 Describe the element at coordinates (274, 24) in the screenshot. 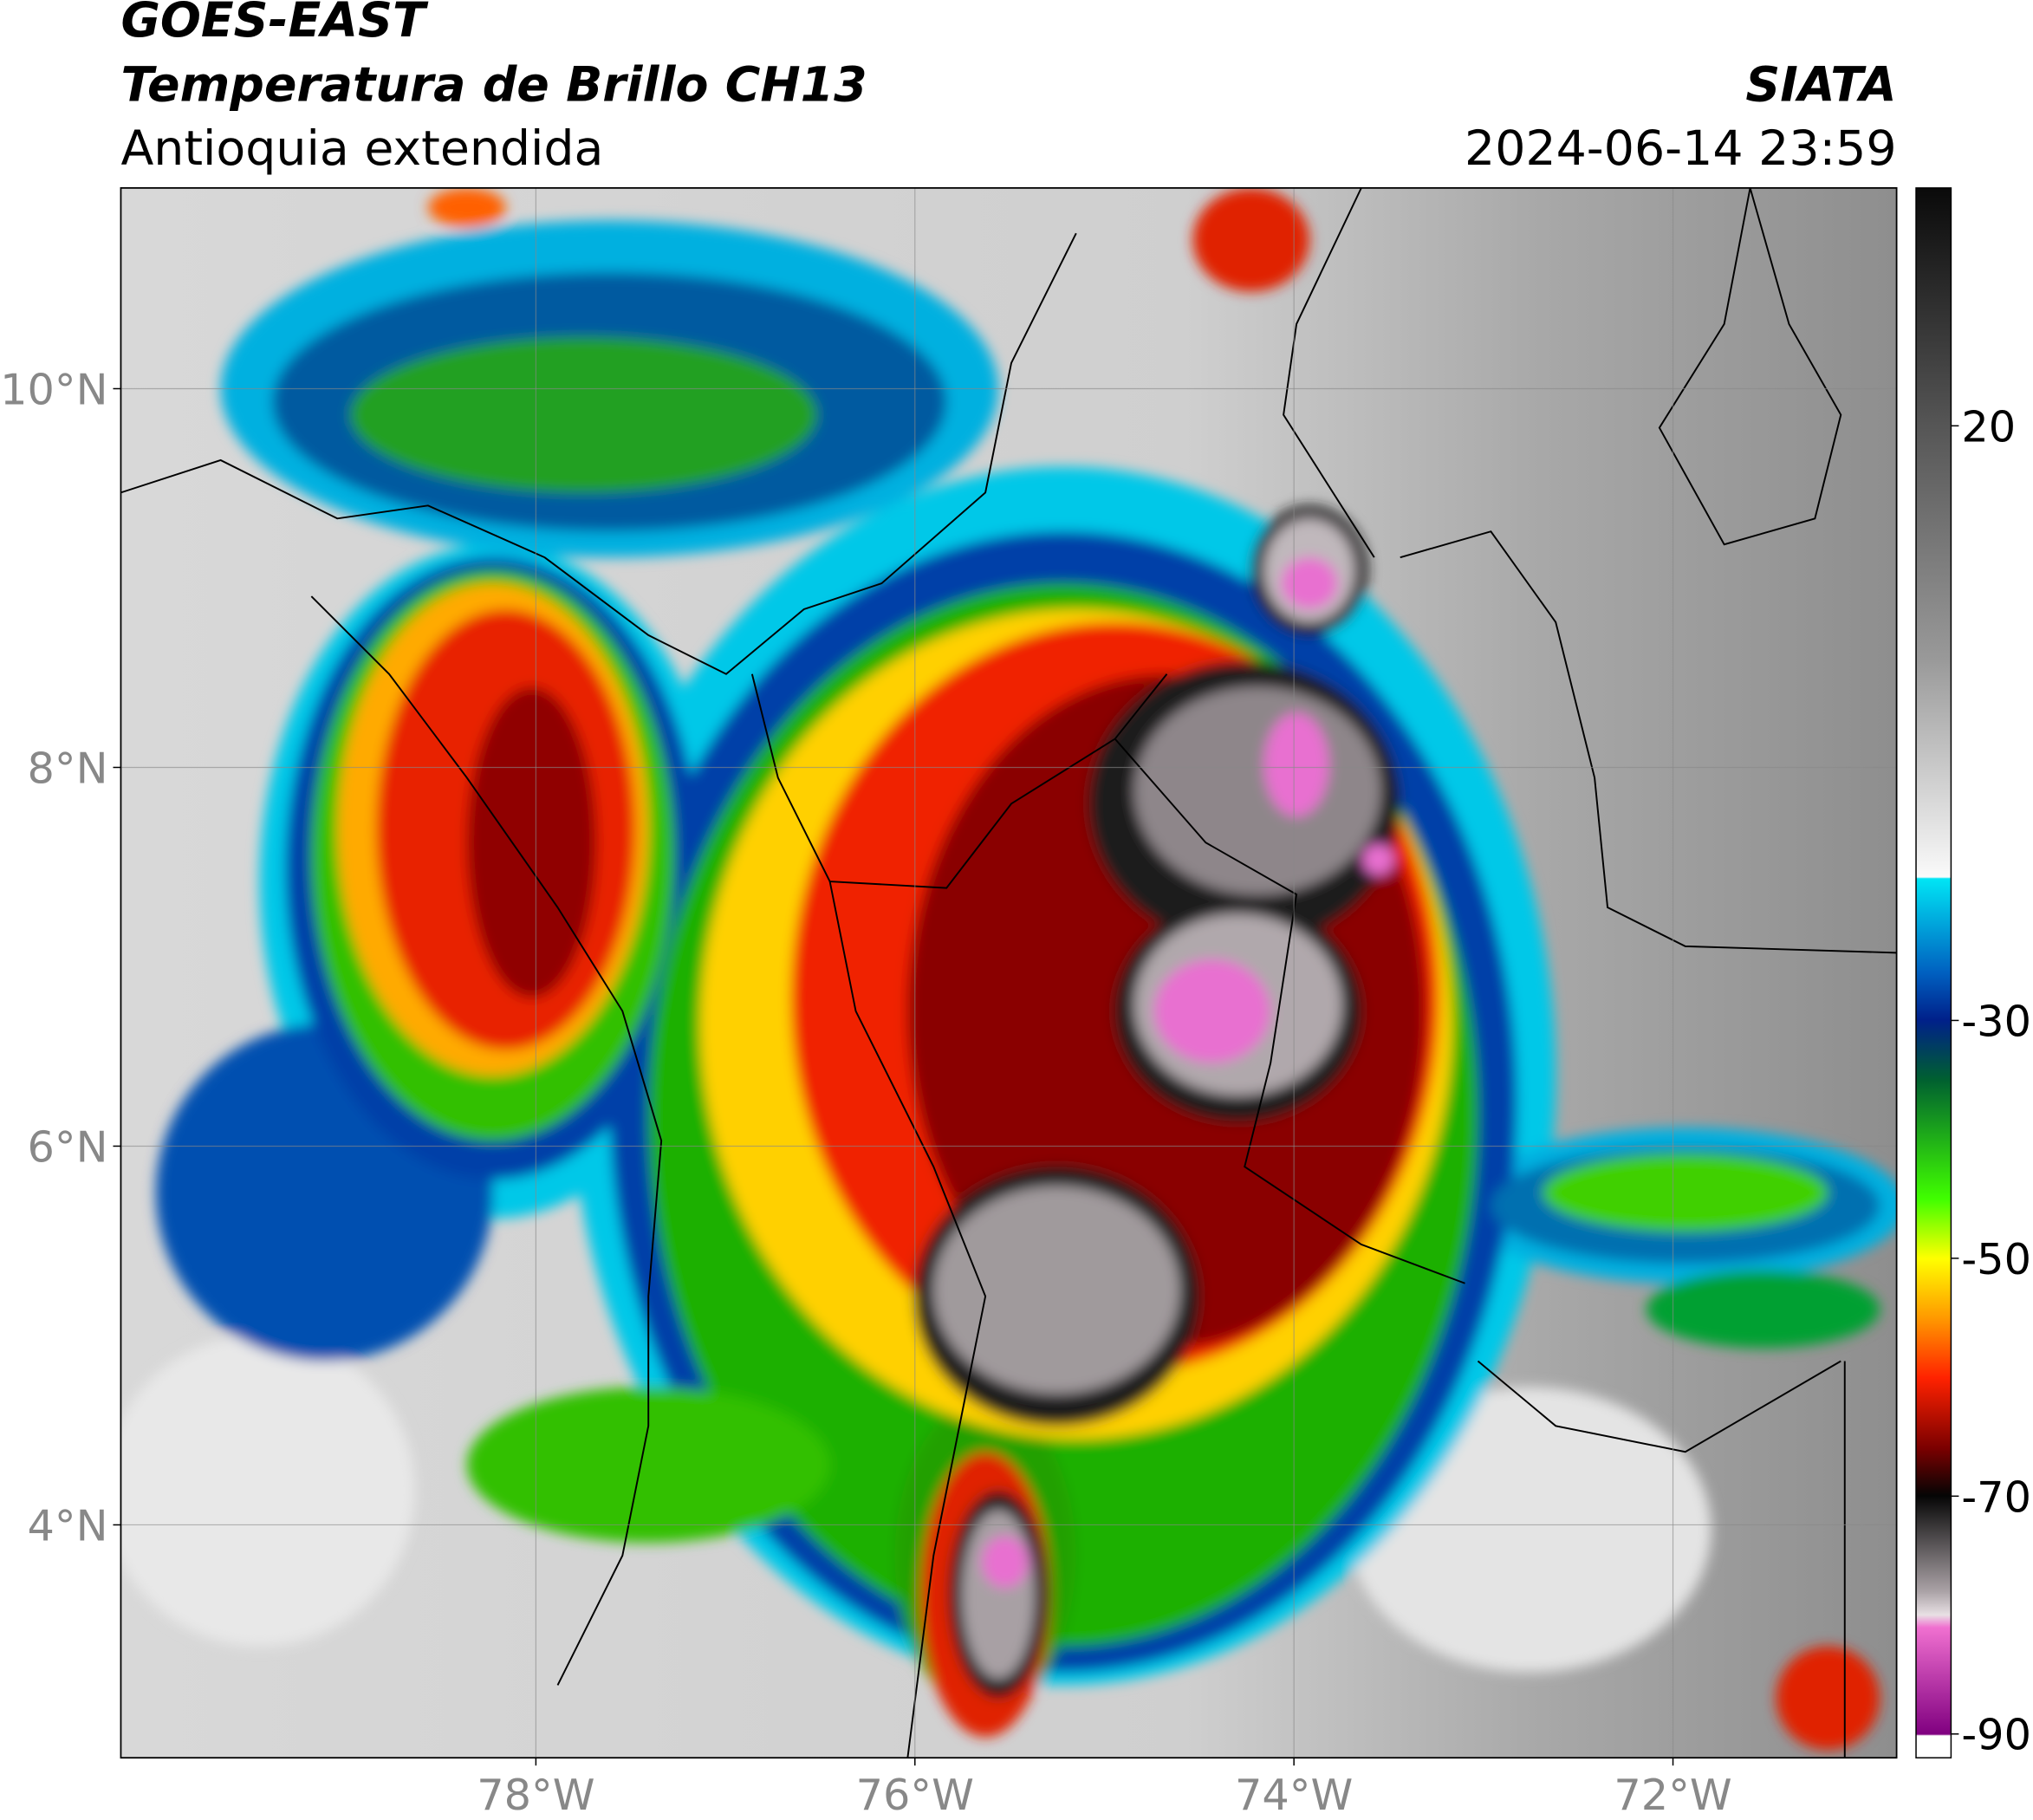

I see `title: GOES-EAST` at that location.